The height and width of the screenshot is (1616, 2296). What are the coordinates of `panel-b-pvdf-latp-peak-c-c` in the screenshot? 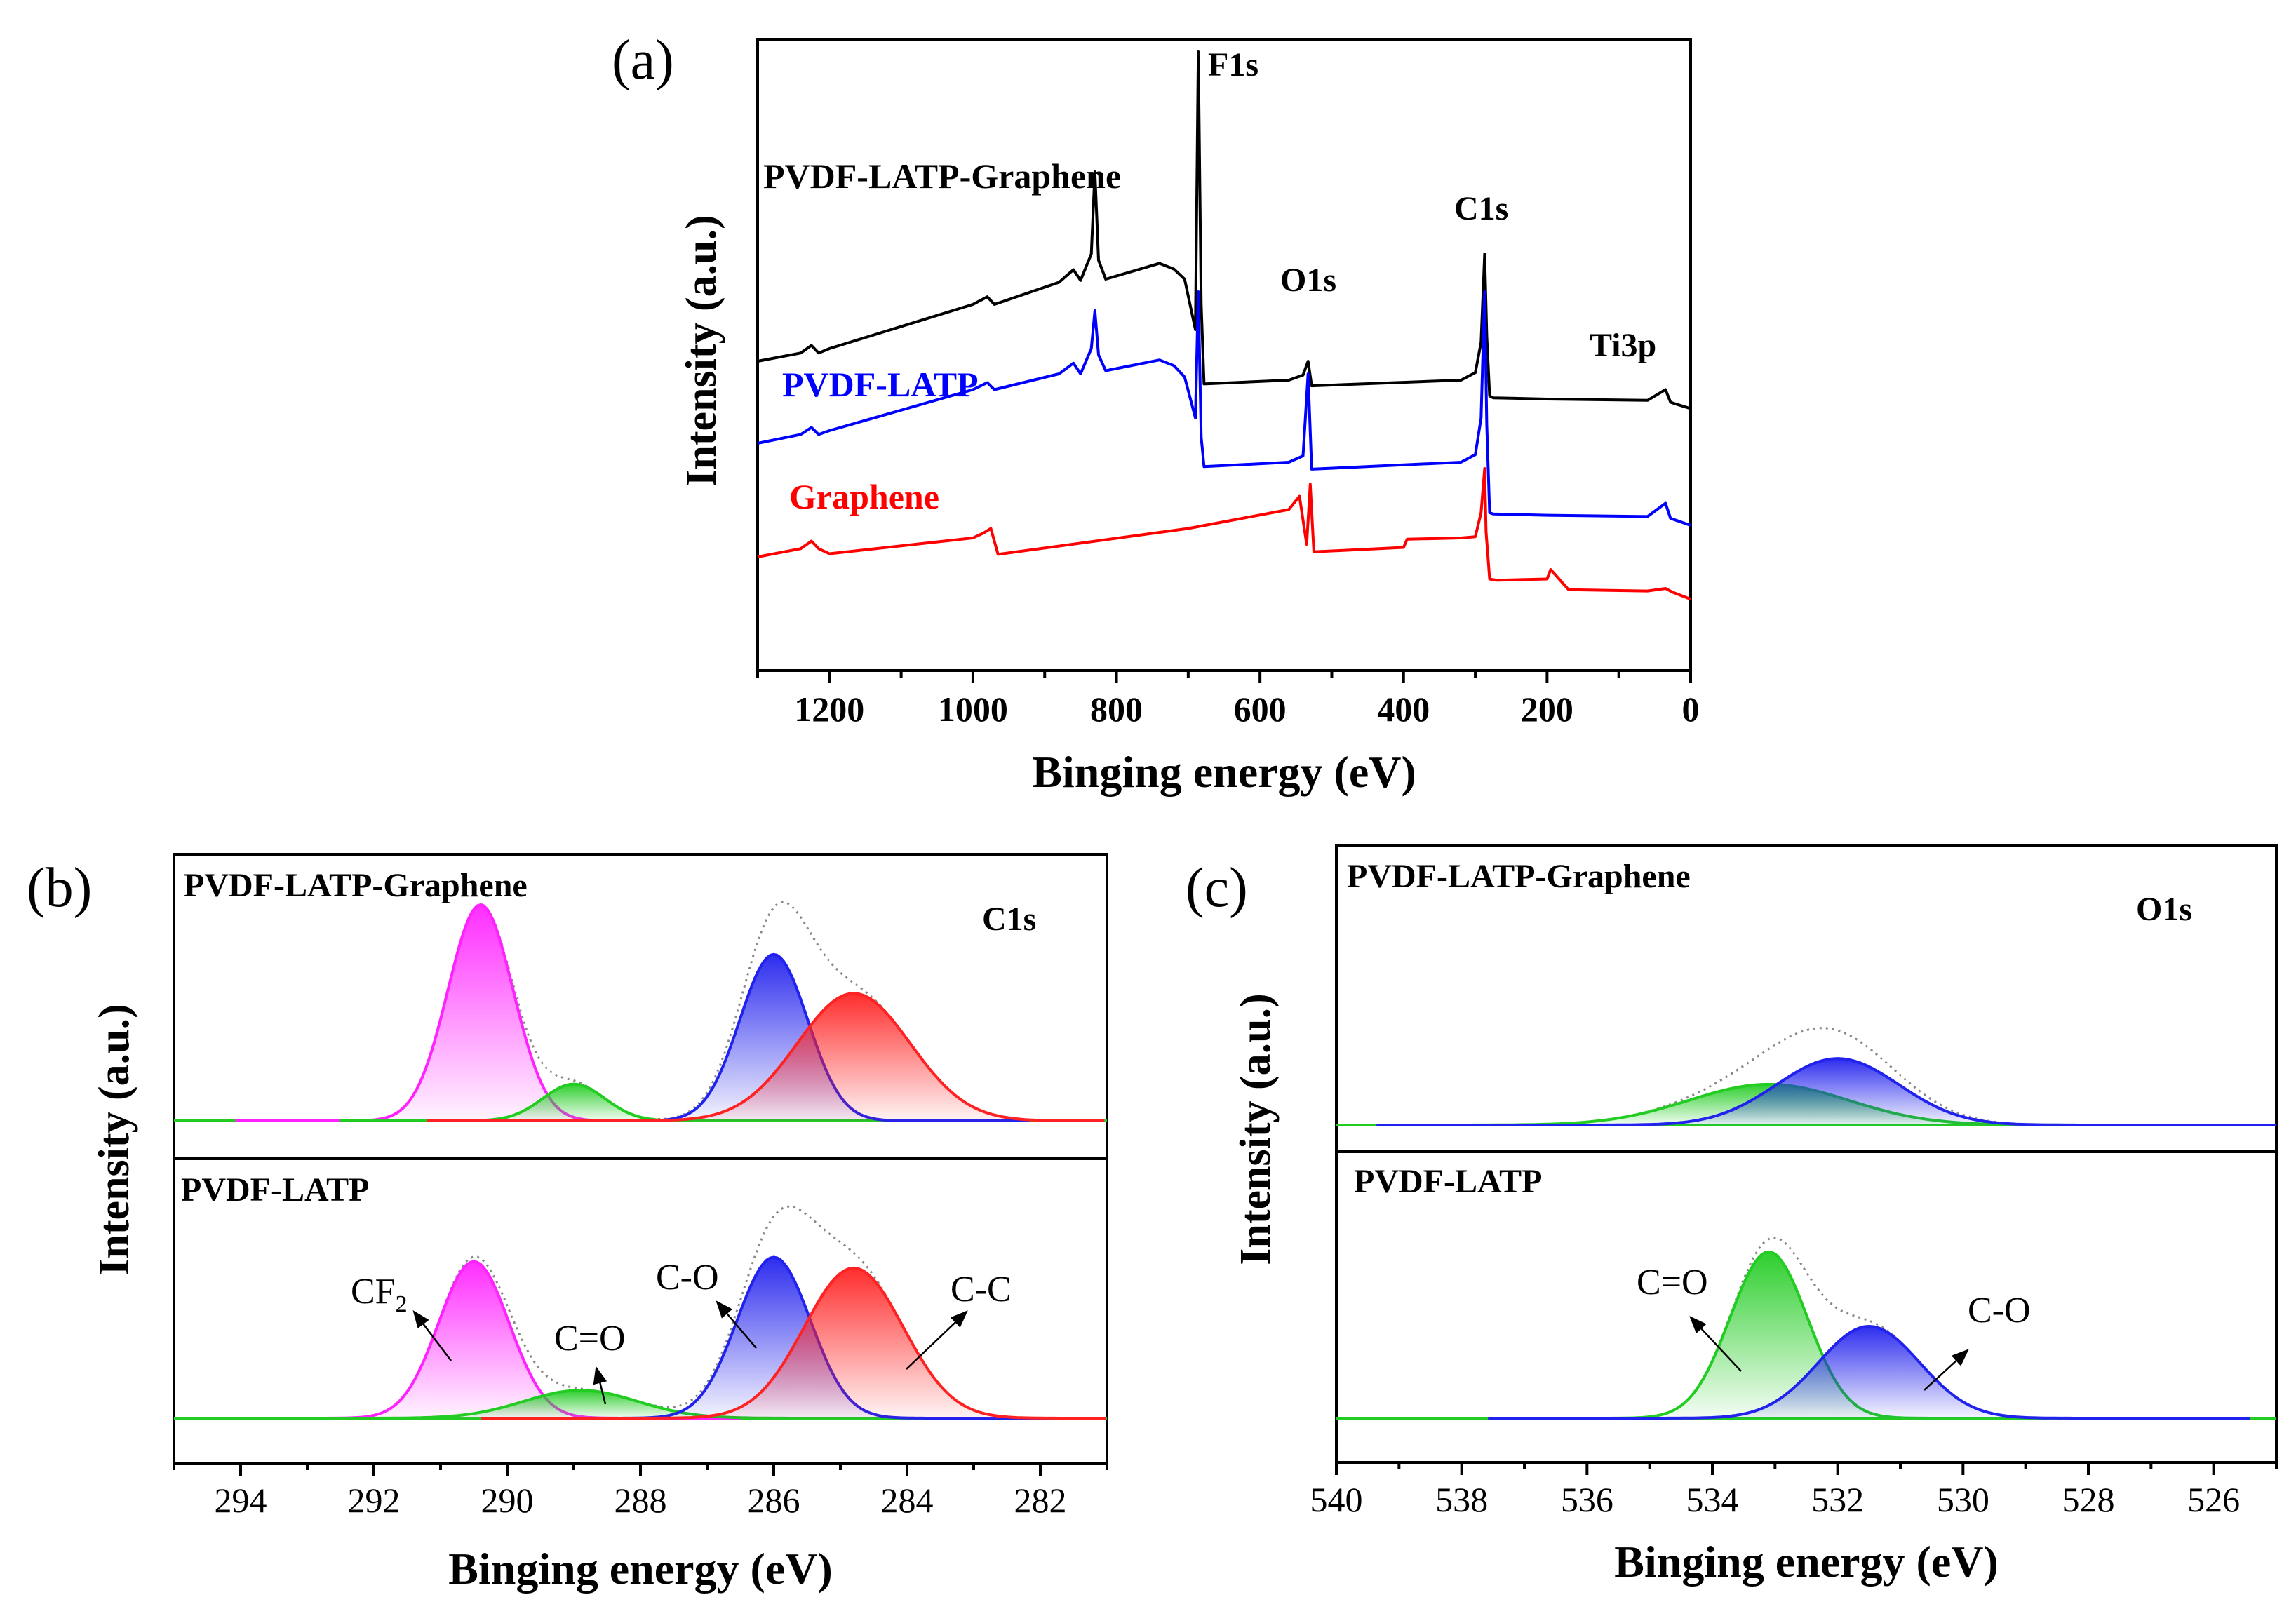 It's located at (793, 1343).